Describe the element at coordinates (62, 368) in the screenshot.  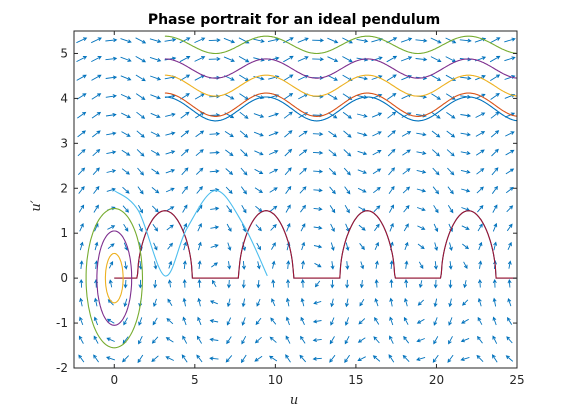
I see `y-tick-label: -2` at that location.